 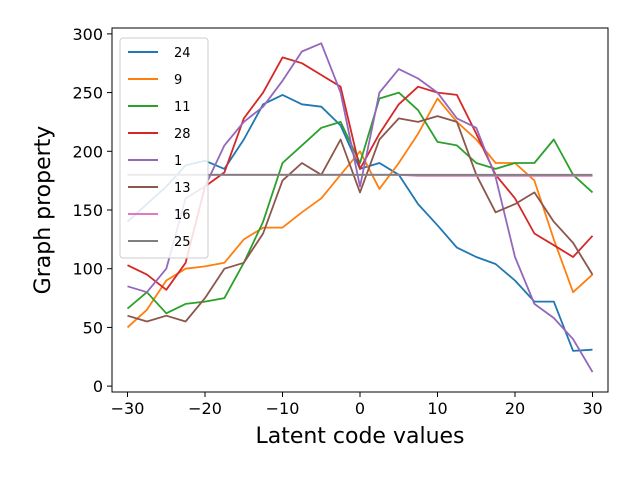 I want to click on legend: 24 9 11 28 1 13 16 25, so click(x=164, y=148).